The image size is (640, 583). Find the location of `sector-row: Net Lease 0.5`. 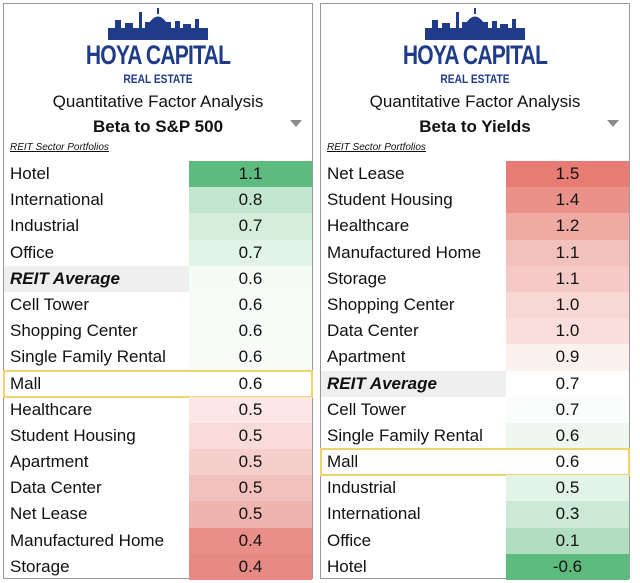

sector-row: Net Lease 0.5 is located at coordinates (158, 514).